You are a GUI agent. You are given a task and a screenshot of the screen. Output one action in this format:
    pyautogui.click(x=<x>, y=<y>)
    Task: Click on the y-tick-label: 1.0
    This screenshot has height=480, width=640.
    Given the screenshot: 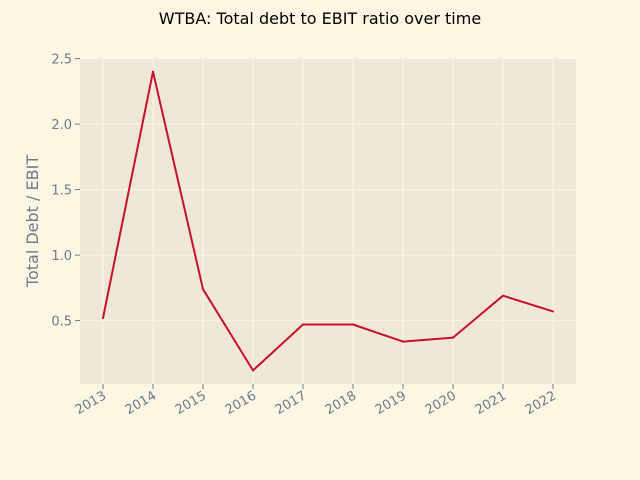 What is the action you would take?
    pyautogui.click(x=61, y=256)
    